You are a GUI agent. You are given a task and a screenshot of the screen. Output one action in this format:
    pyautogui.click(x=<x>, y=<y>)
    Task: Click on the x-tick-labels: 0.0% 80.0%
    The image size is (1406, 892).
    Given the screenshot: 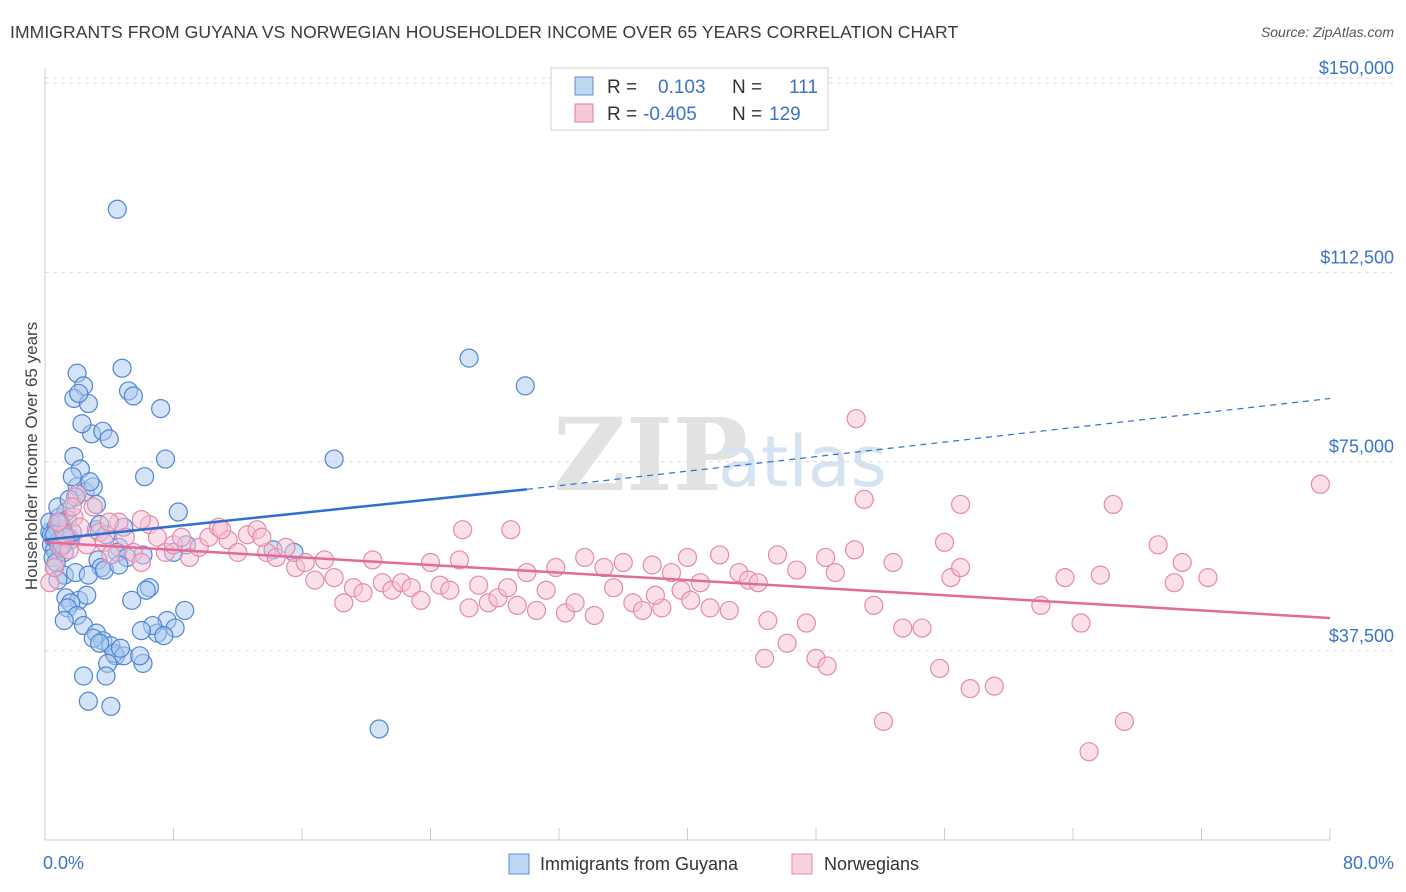 What is the action you would take?
    pyautogui.click(x=718, y=863)
    